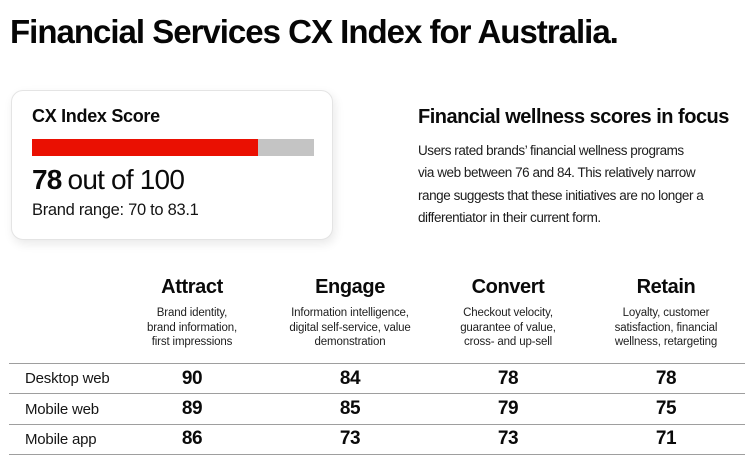  What do you see at coordinates (192, 378) in the screenshot?
I see `score-cell: 90` at bounding box center [192, 378].